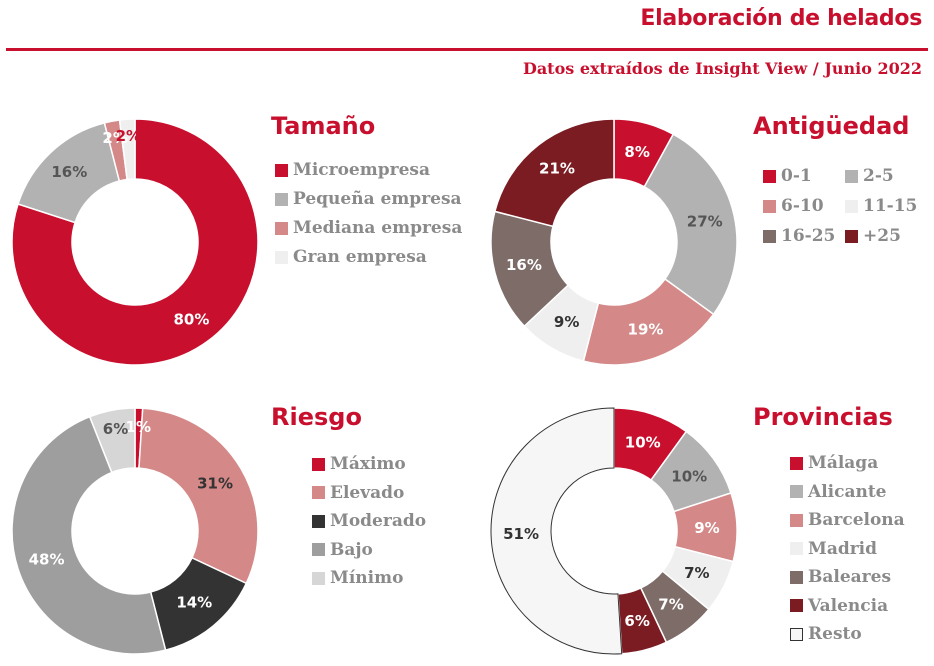 This screenshot has height=666, width=934. I want to click on legend-item-resto: Resto, so click(826, 634).